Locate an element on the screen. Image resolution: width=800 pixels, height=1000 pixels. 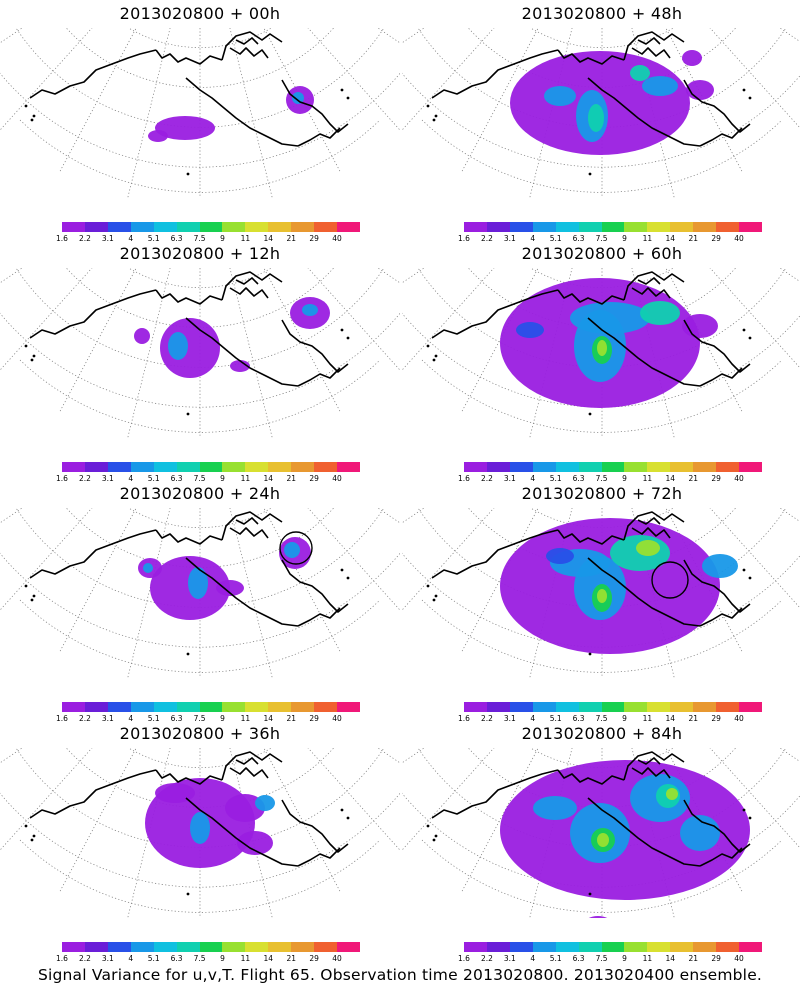
polar-map is located at coordinates (601, 353).